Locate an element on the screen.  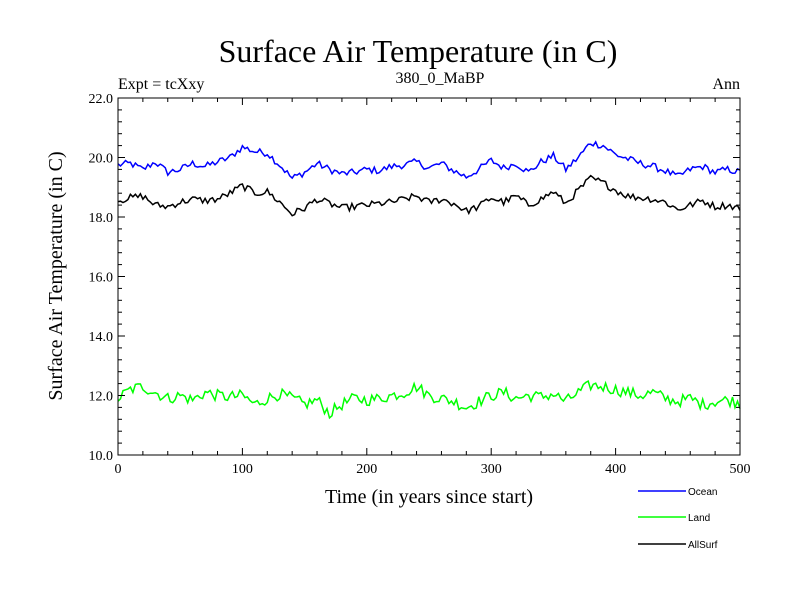
series-line-allsurf is located at coordinates (429, 195).